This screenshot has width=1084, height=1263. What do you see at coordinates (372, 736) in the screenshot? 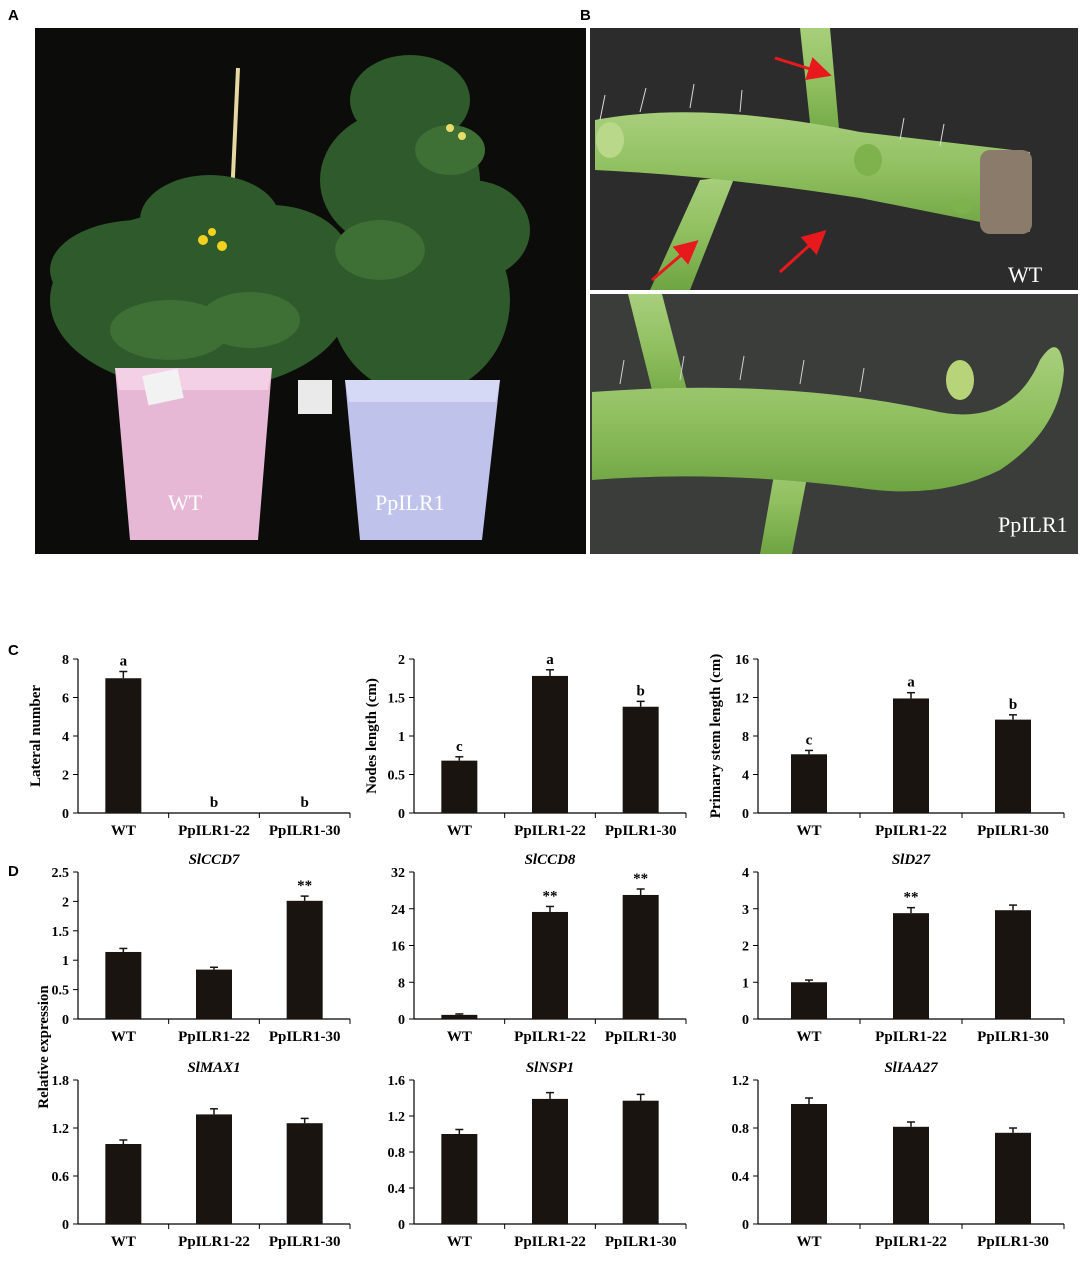
I see `y-axis-label: Nodes length (cm)` at bounding box center [372, 736].